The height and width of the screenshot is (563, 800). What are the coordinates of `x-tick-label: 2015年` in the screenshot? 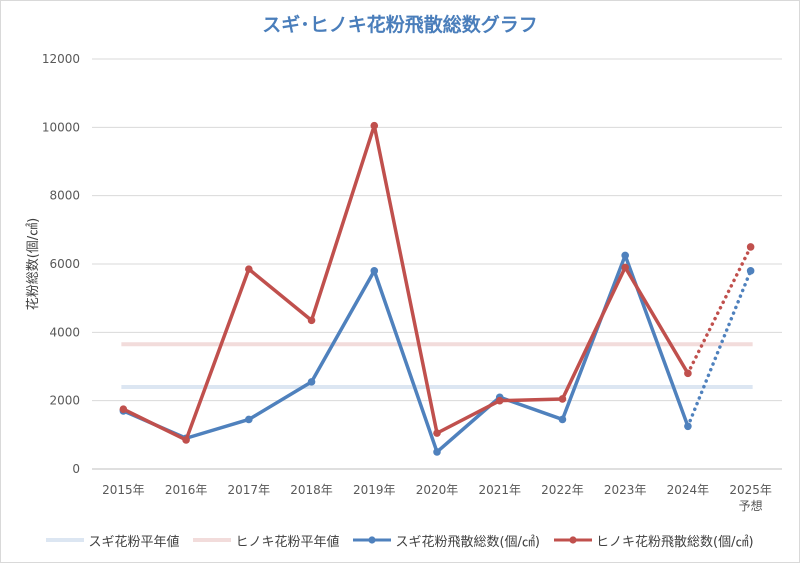 It's located at (123, 490).